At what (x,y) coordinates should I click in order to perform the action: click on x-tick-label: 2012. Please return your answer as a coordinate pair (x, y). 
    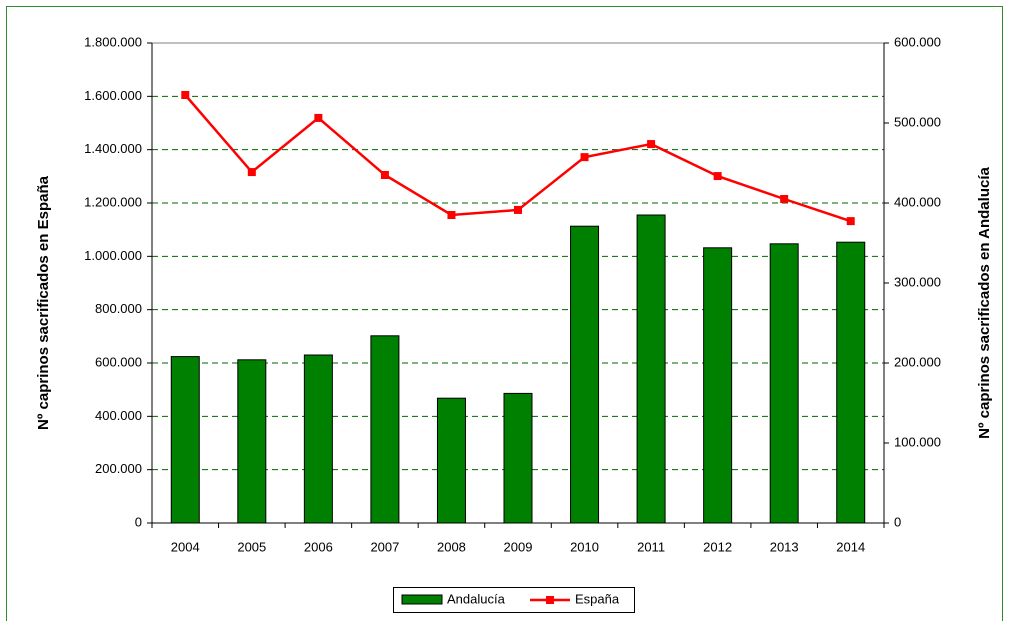
    Looking at the image, I should click on (717, 546).